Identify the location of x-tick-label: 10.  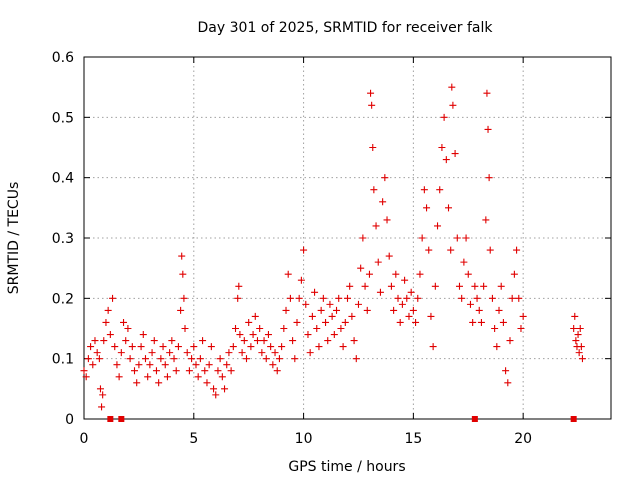
(304, 439).